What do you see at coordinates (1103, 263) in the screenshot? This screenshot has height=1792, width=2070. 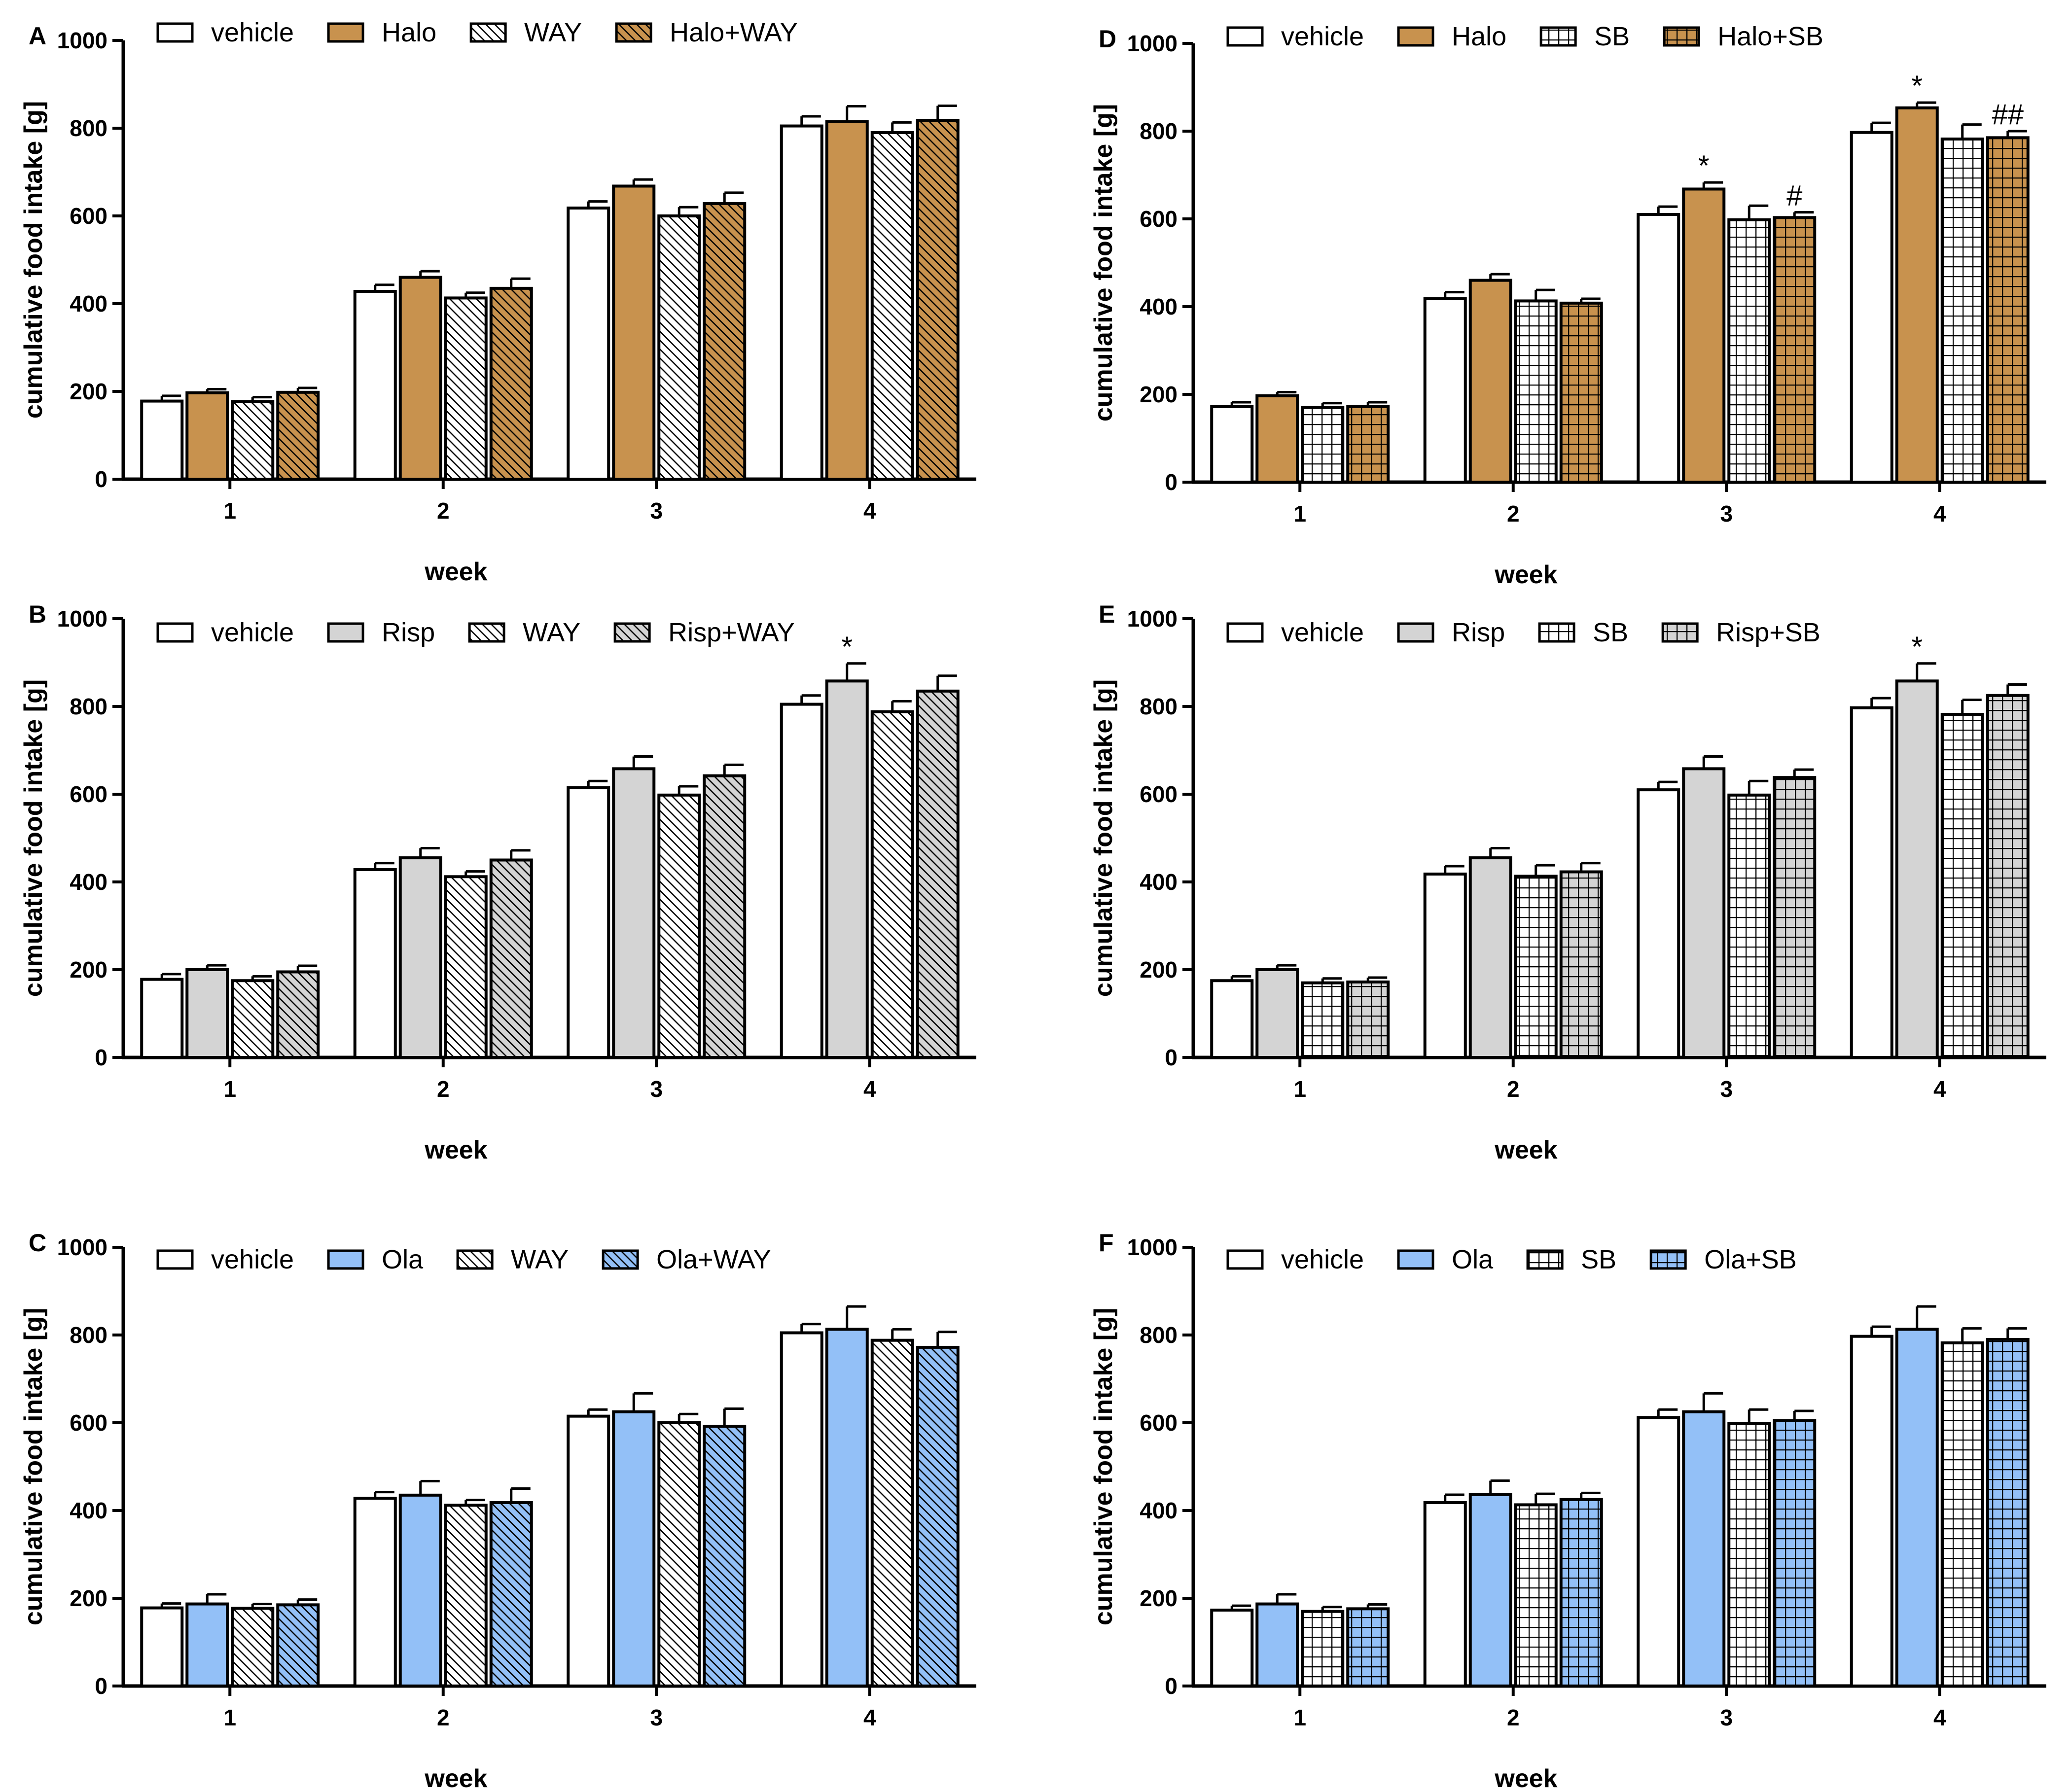 I see `y-axis-title: cumulative food intake [g]` at bounding box center [1103, 263].